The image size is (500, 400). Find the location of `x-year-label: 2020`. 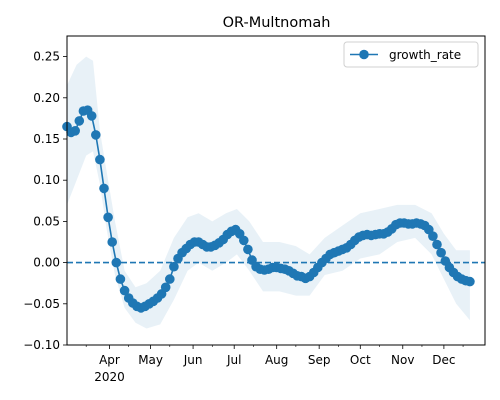

x-year-label: 2020 is located at coordinates (109, 377).